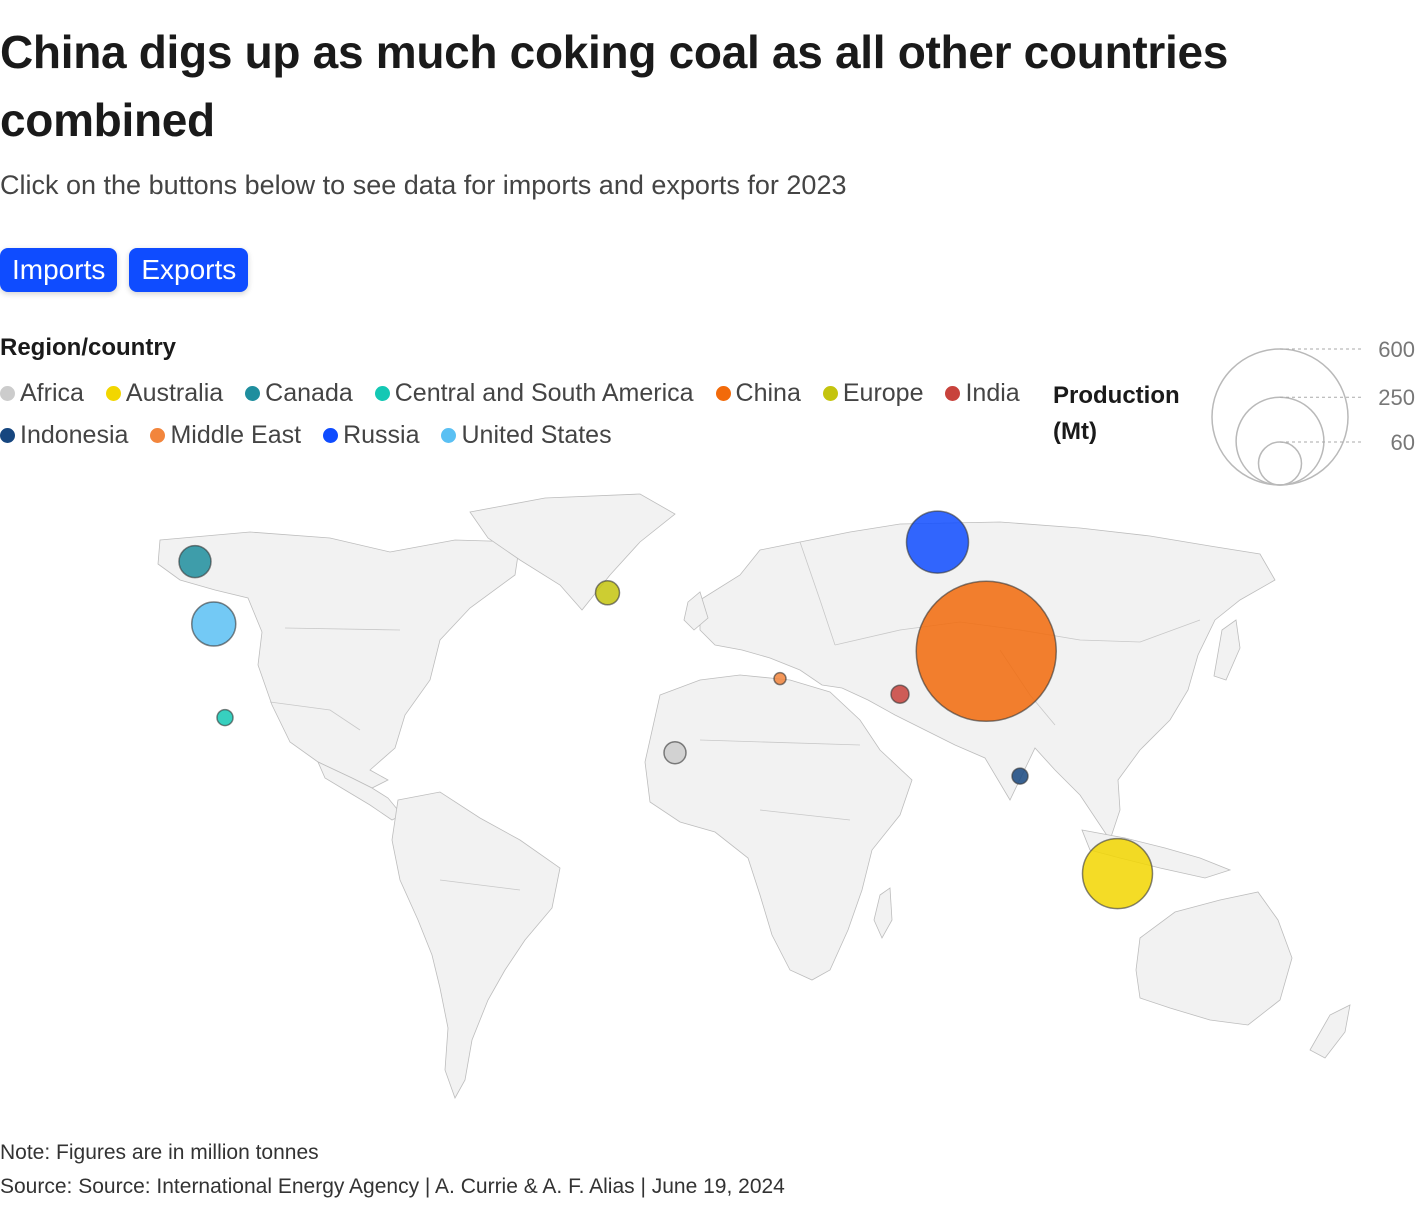 Image resolution: width=1420 pixels, height=1222 pixels. I want to click on note: Note: Figures are in million tonnes, so click(159, 1152).